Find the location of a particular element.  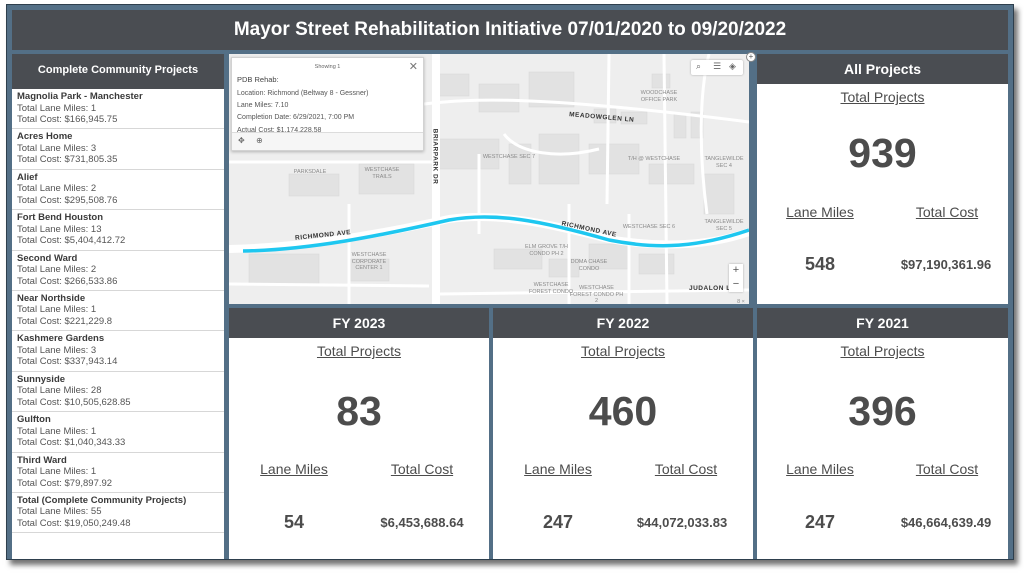

map-label: WESTCHASE FOREST CONDO PH 2 is located at coordinates (596, 294).